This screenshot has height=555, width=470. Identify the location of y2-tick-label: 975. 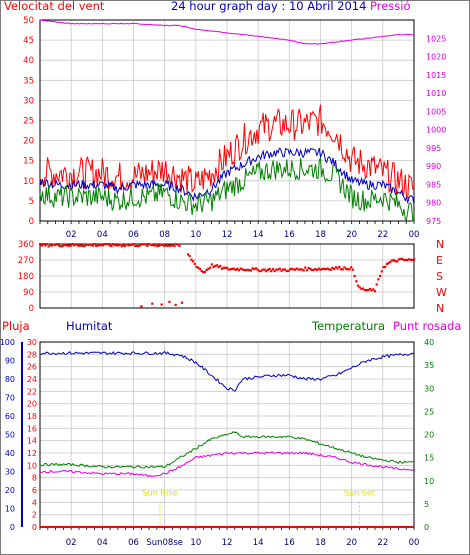
(433, 221).